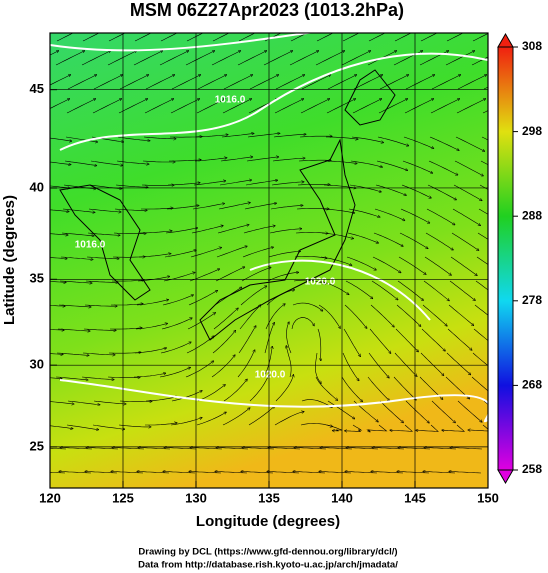  I want to click on colorbar-tick-label: 308, so click(532, 46).